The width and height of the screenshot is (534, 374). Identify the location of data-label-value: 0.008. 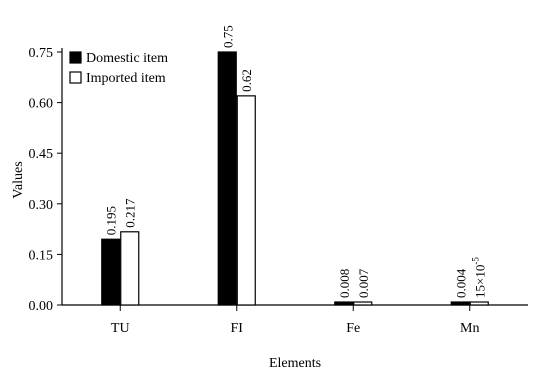
(344, 283).